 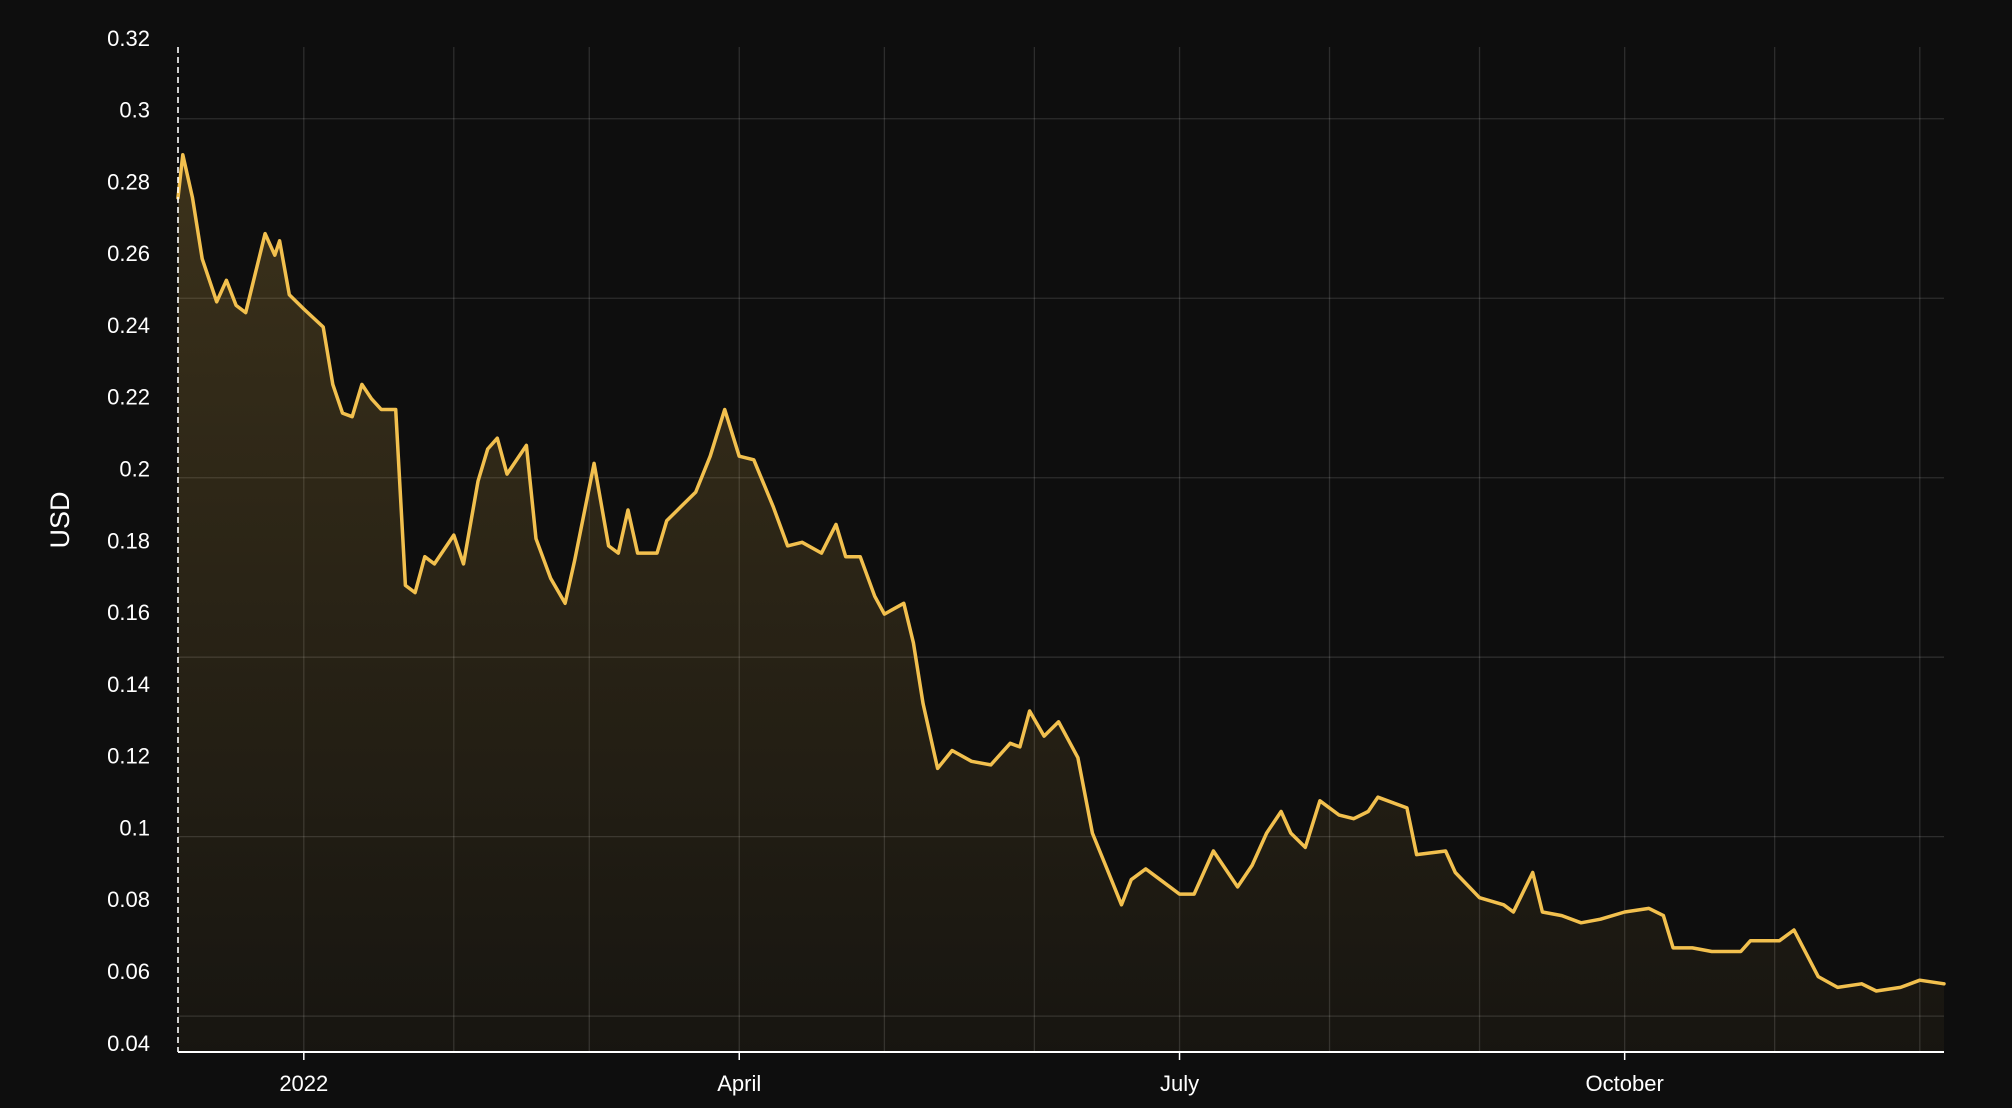 I want to click on y-tick-label: 0.26, so click(x=128, y=253).